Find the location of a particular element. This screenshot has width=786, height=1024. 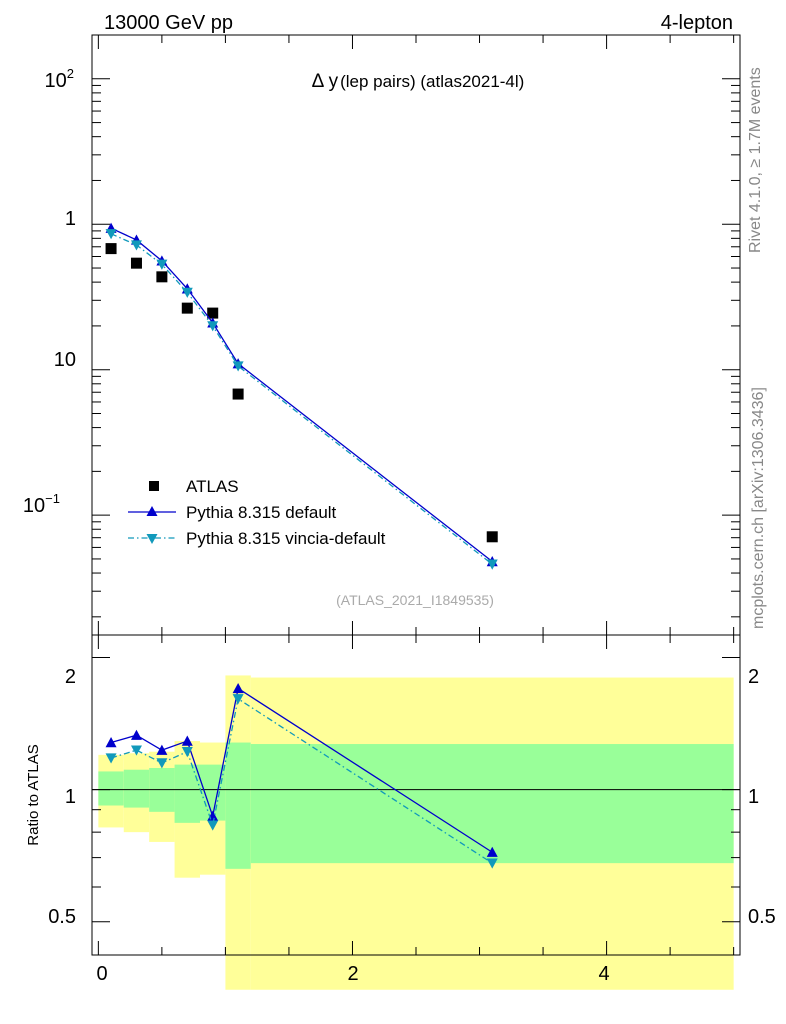

ratio-series-layer is located at coordinates (301, 775).